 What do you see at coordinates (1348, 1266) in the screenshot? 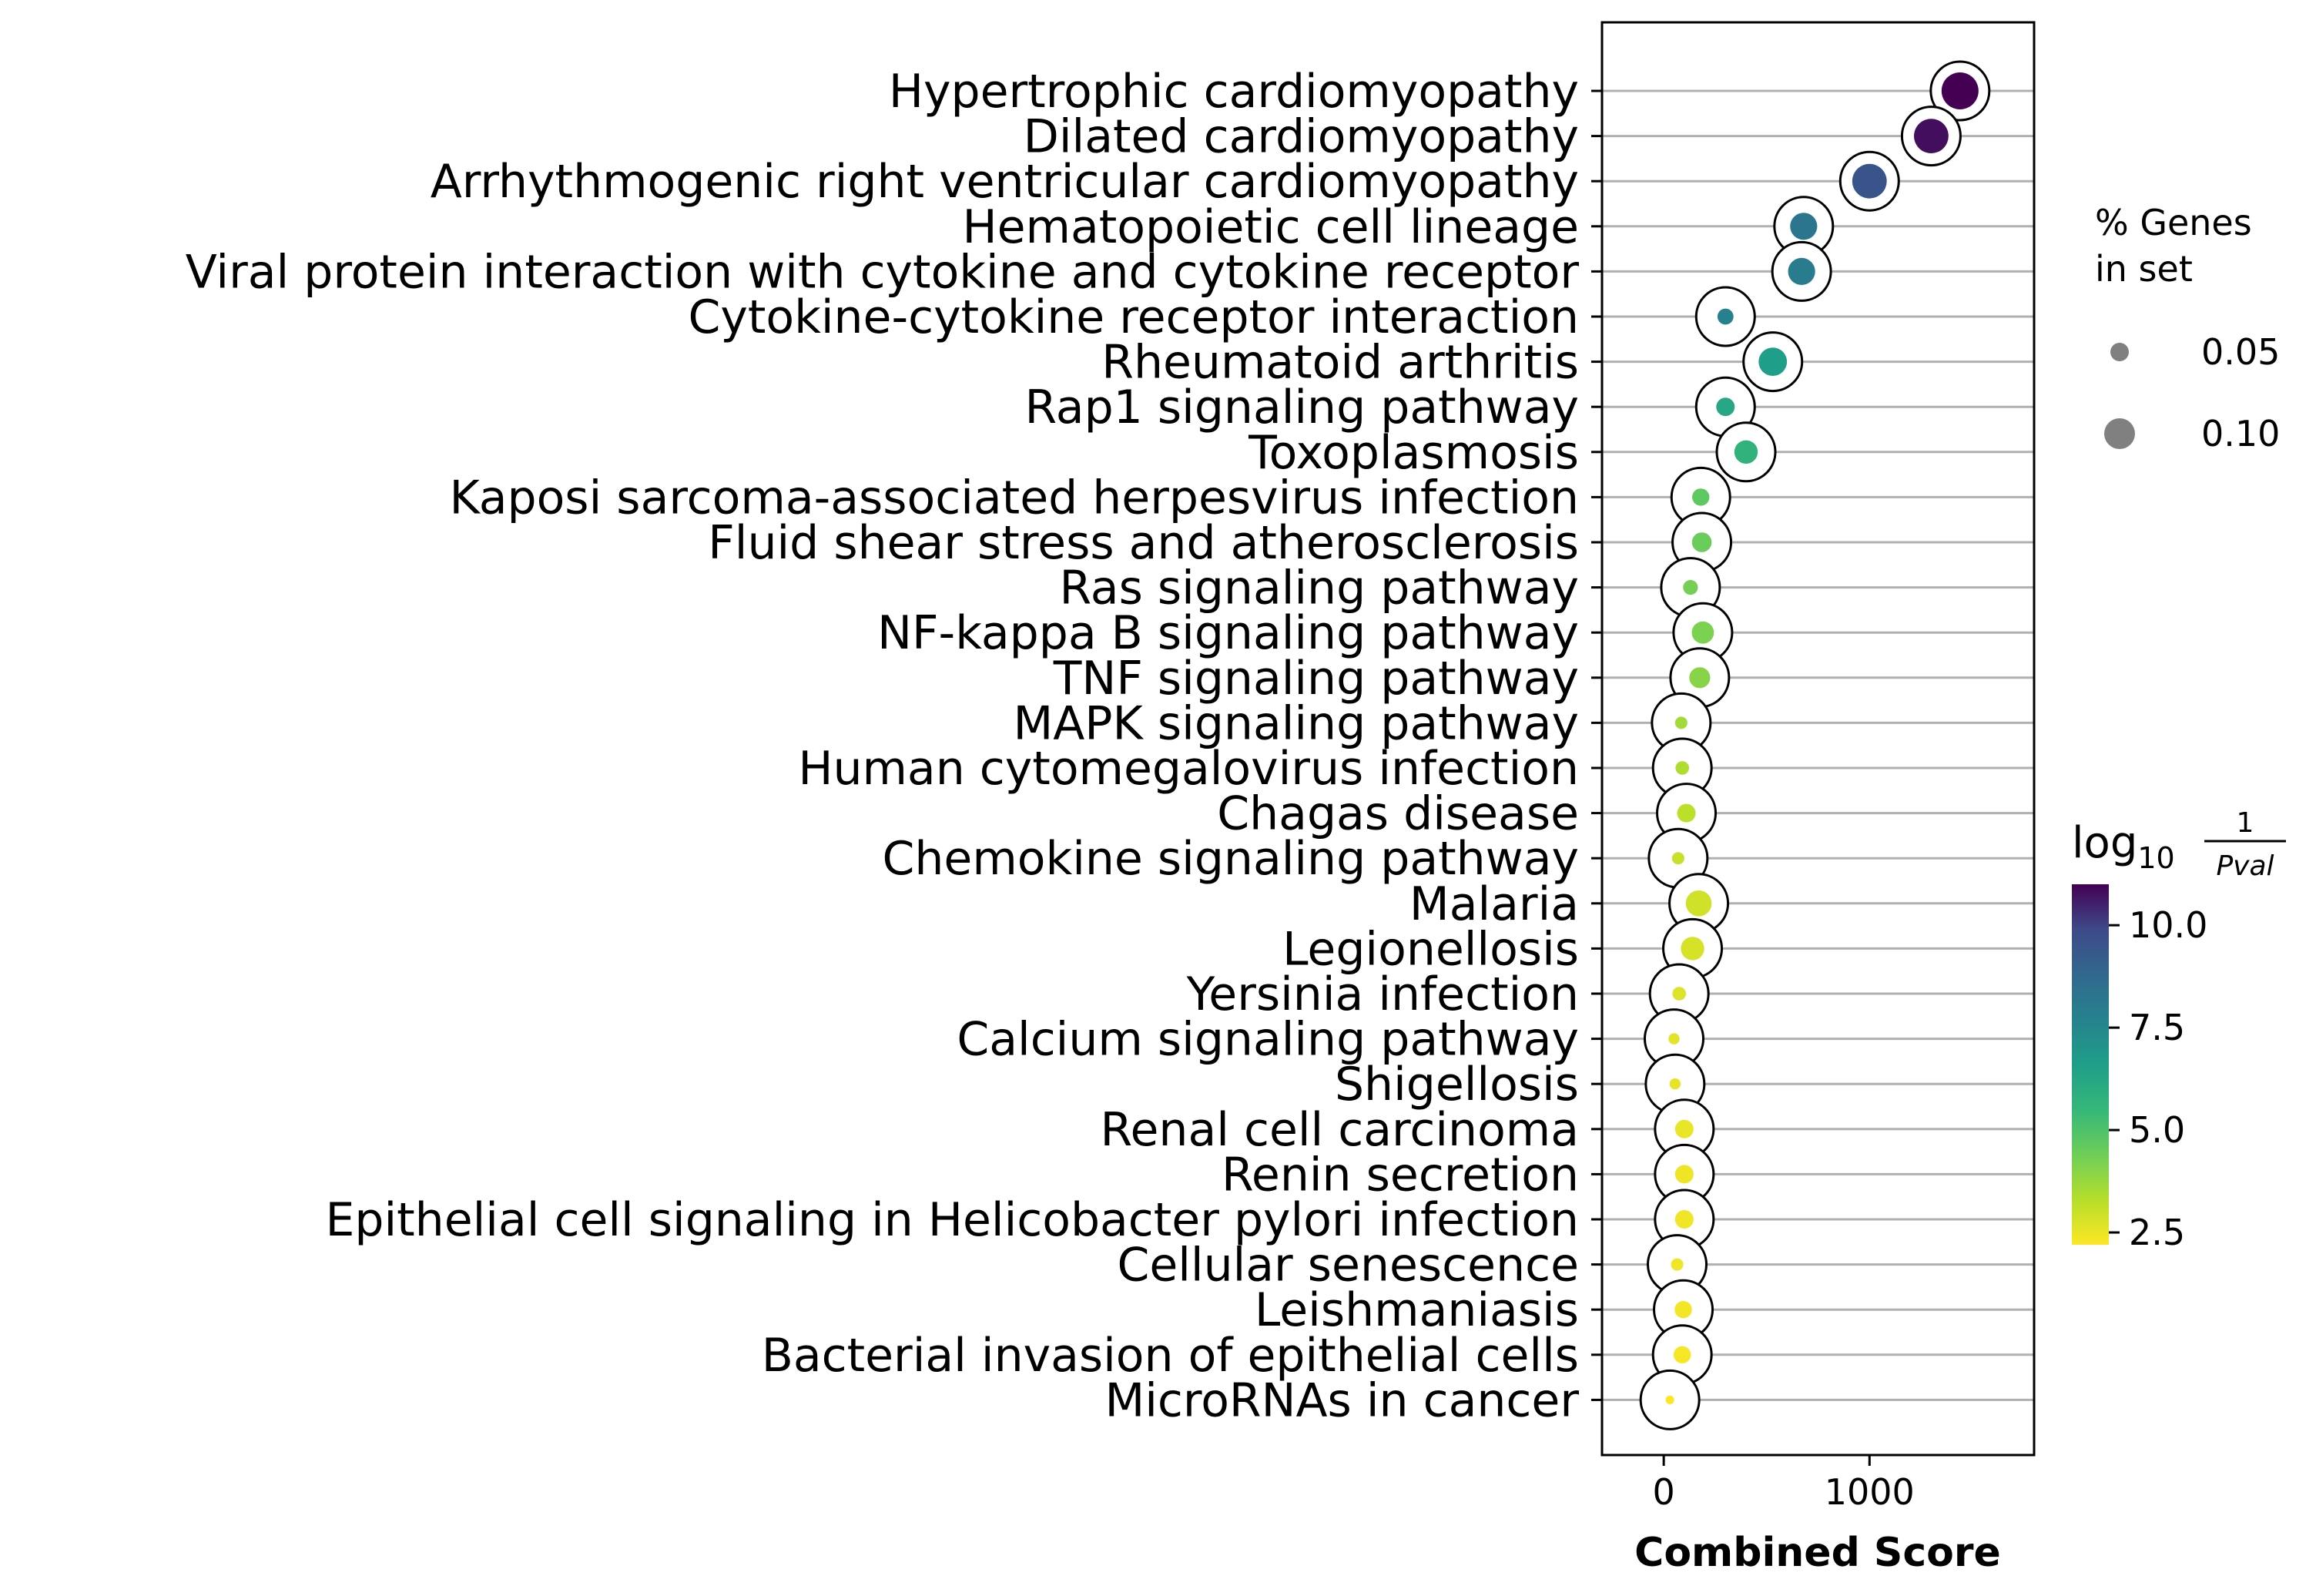
I see `category-label: Cellular senescence` at bounding box center [1348, 1266].